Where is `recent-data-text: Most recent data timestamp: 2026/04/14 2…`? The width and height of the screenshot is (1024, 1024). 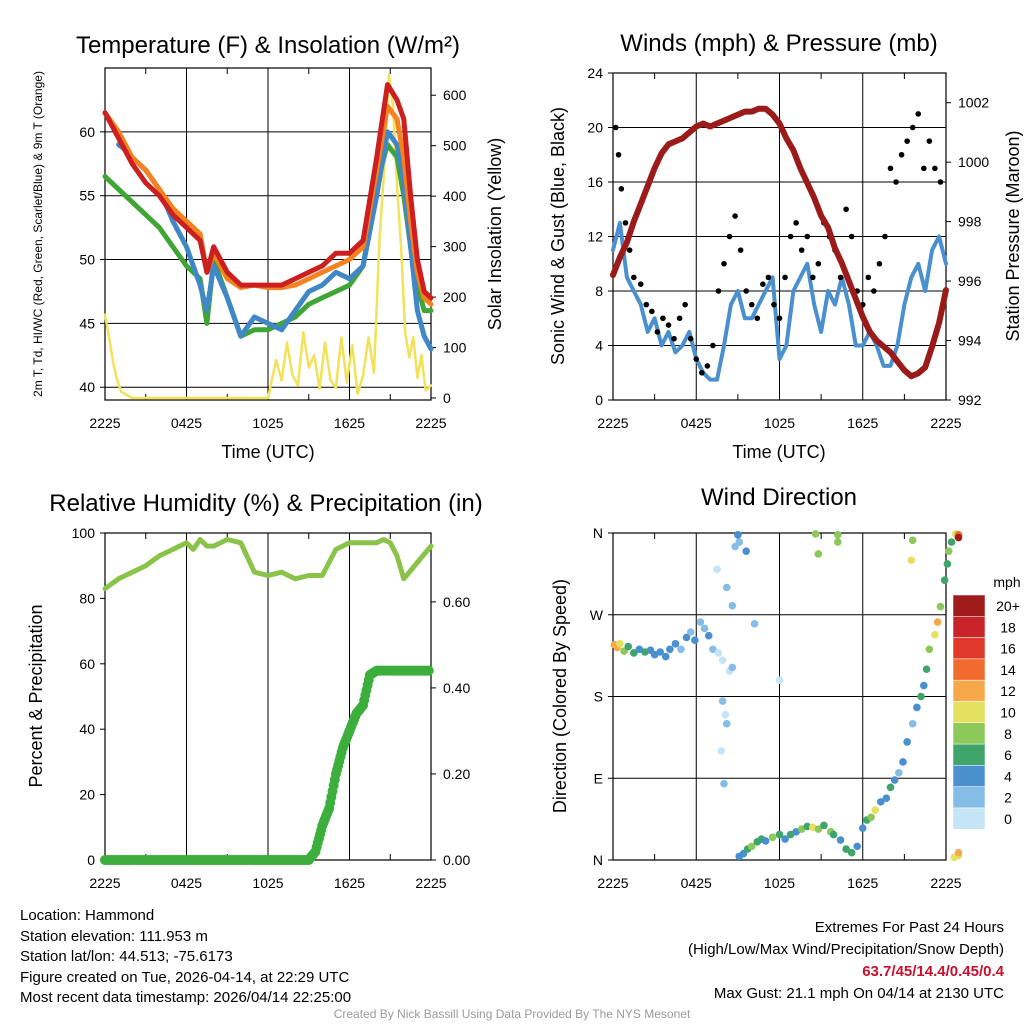
recent-data-text: Most recent data timestamp: 2026/04/14 2… is located at coordinates (186, 997).